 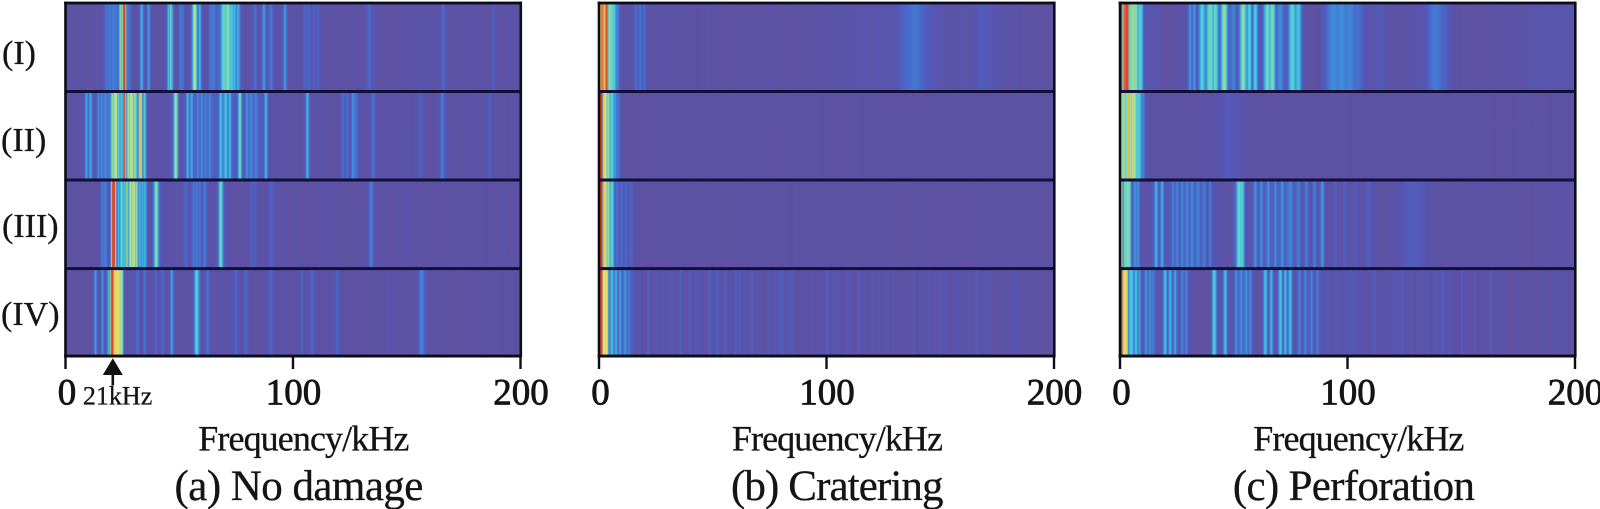 What do you see at coordinates (837, 486) in the screenshot?
I see `svg-text: (b) Cratering` at bounding box center [837, 486].